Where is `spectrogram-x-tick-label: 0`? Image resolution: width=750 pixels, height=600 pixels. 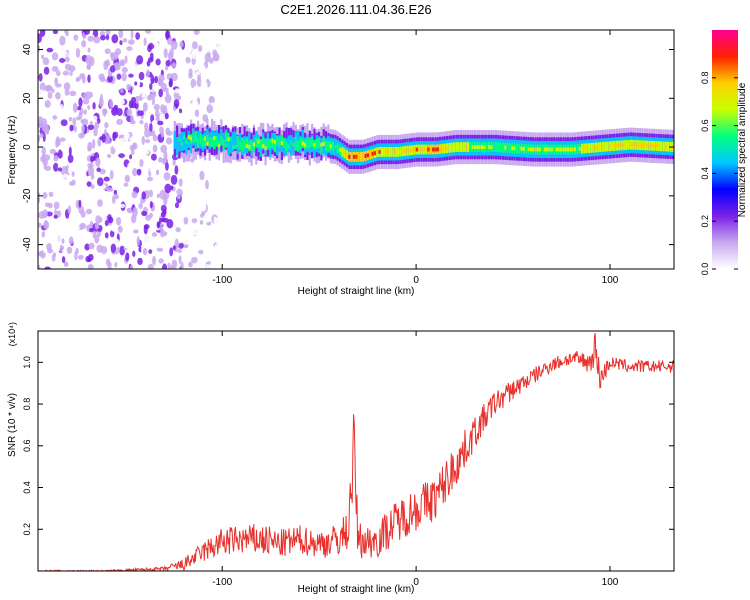 spectrogram-x-tick-label: 0 is located at coordinates (416, 280).